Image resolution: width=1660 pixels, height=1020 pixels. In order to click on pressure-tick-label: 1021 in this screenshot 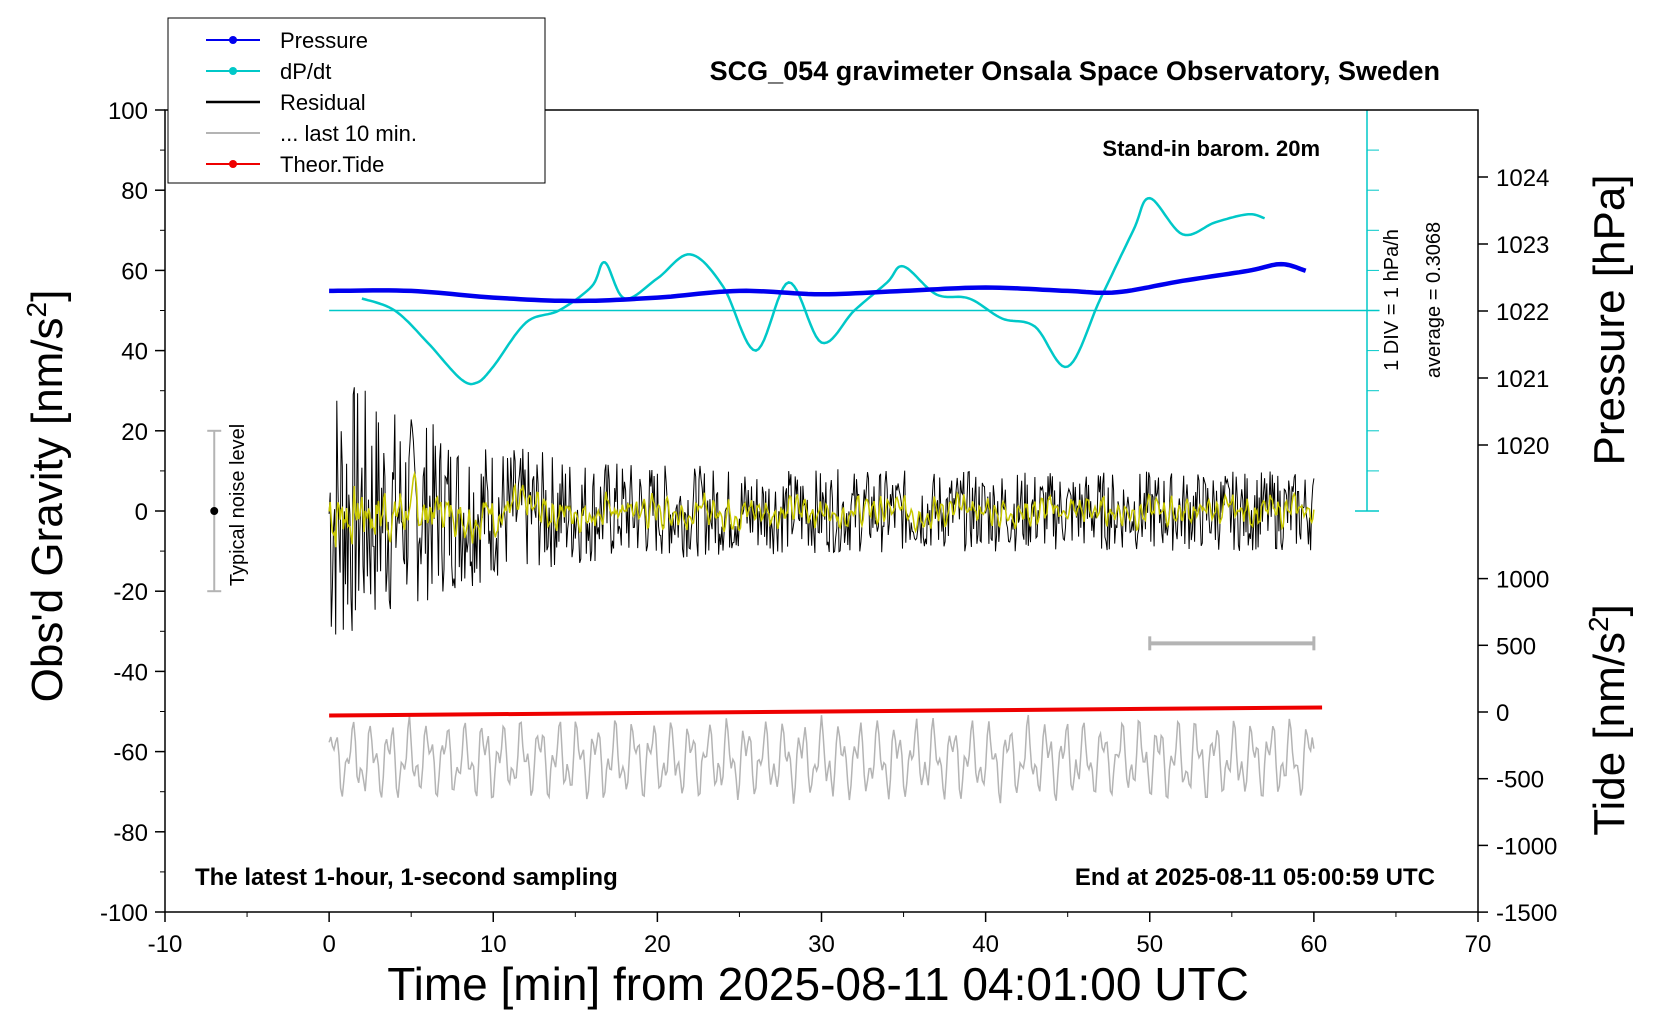, I will do `click(1522, 379)`.